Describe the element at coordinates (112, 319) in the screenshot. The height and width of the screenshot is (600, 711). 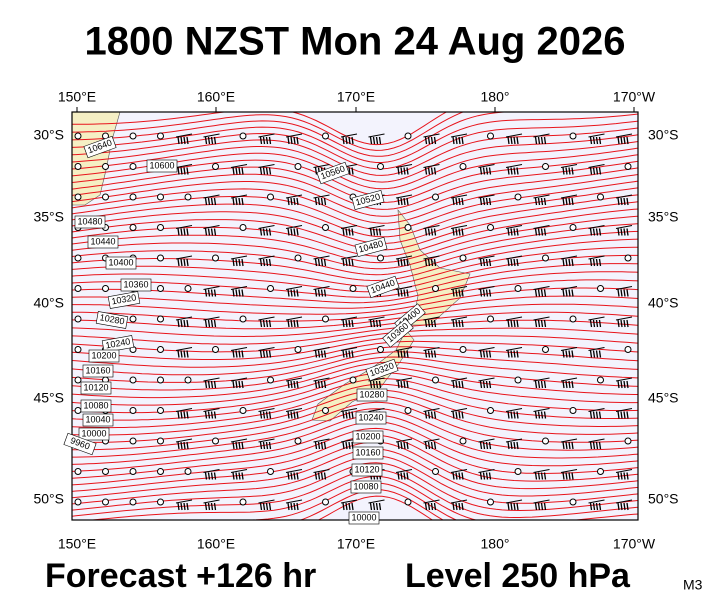
I see `label-text: 10280` at that location.